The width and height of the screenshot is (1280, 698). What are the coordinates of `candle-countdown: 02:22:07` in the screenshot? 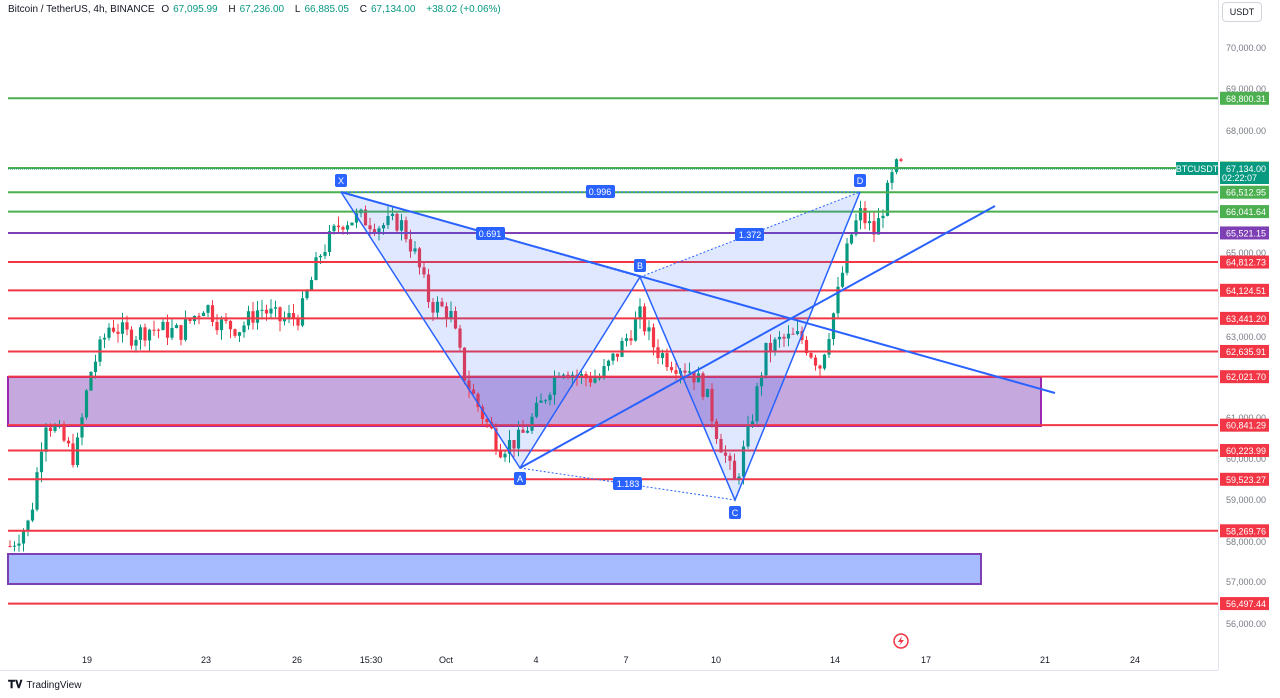 It's located at (1239, 178).